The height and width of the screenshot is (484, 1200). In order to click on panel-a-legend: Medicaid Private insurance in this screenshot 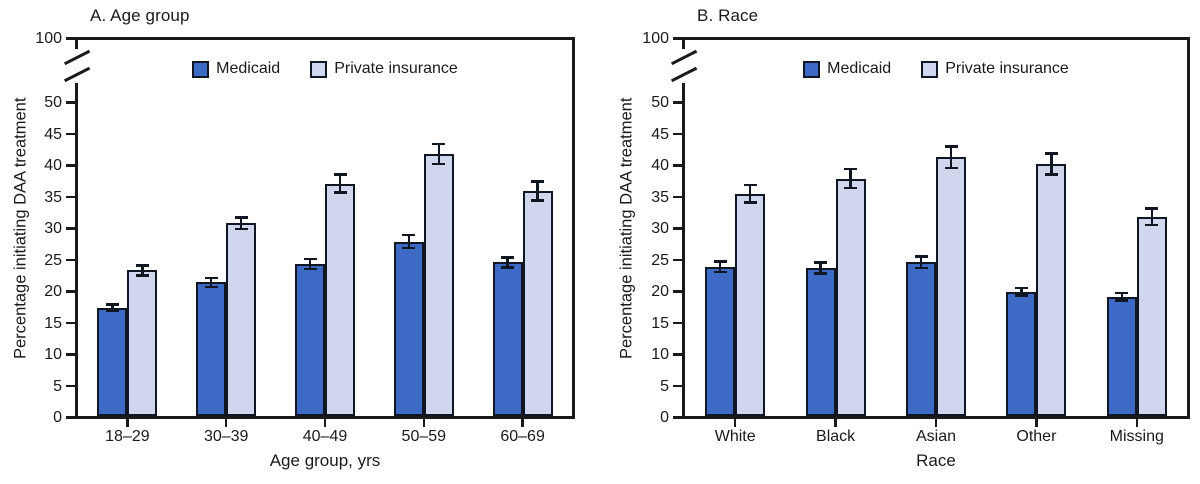, I will do `click(325, 69)`.